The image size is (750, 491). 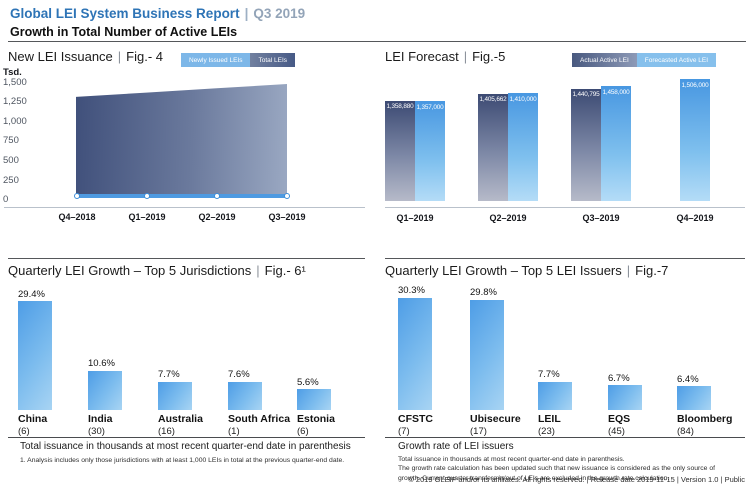 What do you see at coordinates (495, 419) in the screenshot?
I see `category-label: Ubisecure` at bounding box center [495, 419].